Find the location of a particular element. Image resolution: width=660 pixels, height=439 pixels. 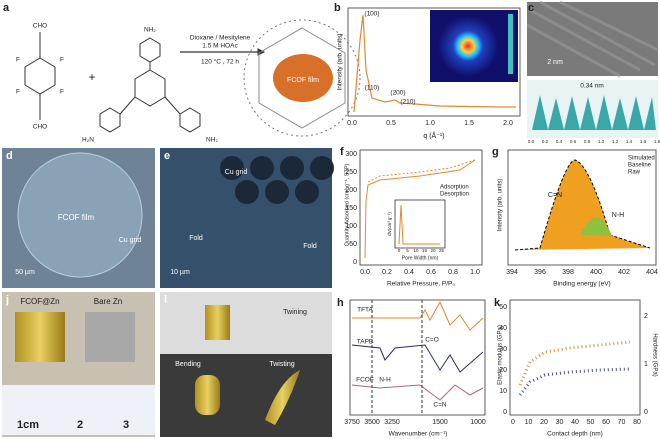

tick-label: 300 is located at coordinates (351, 154).